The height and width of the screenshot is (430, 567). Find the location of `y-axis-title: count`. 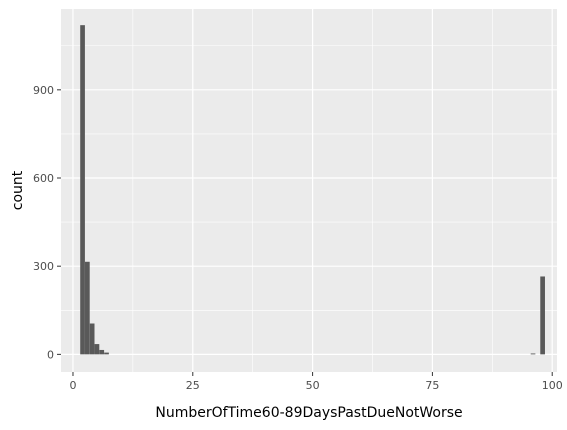

y-axis-title: count is located at coordinates (18, 190).